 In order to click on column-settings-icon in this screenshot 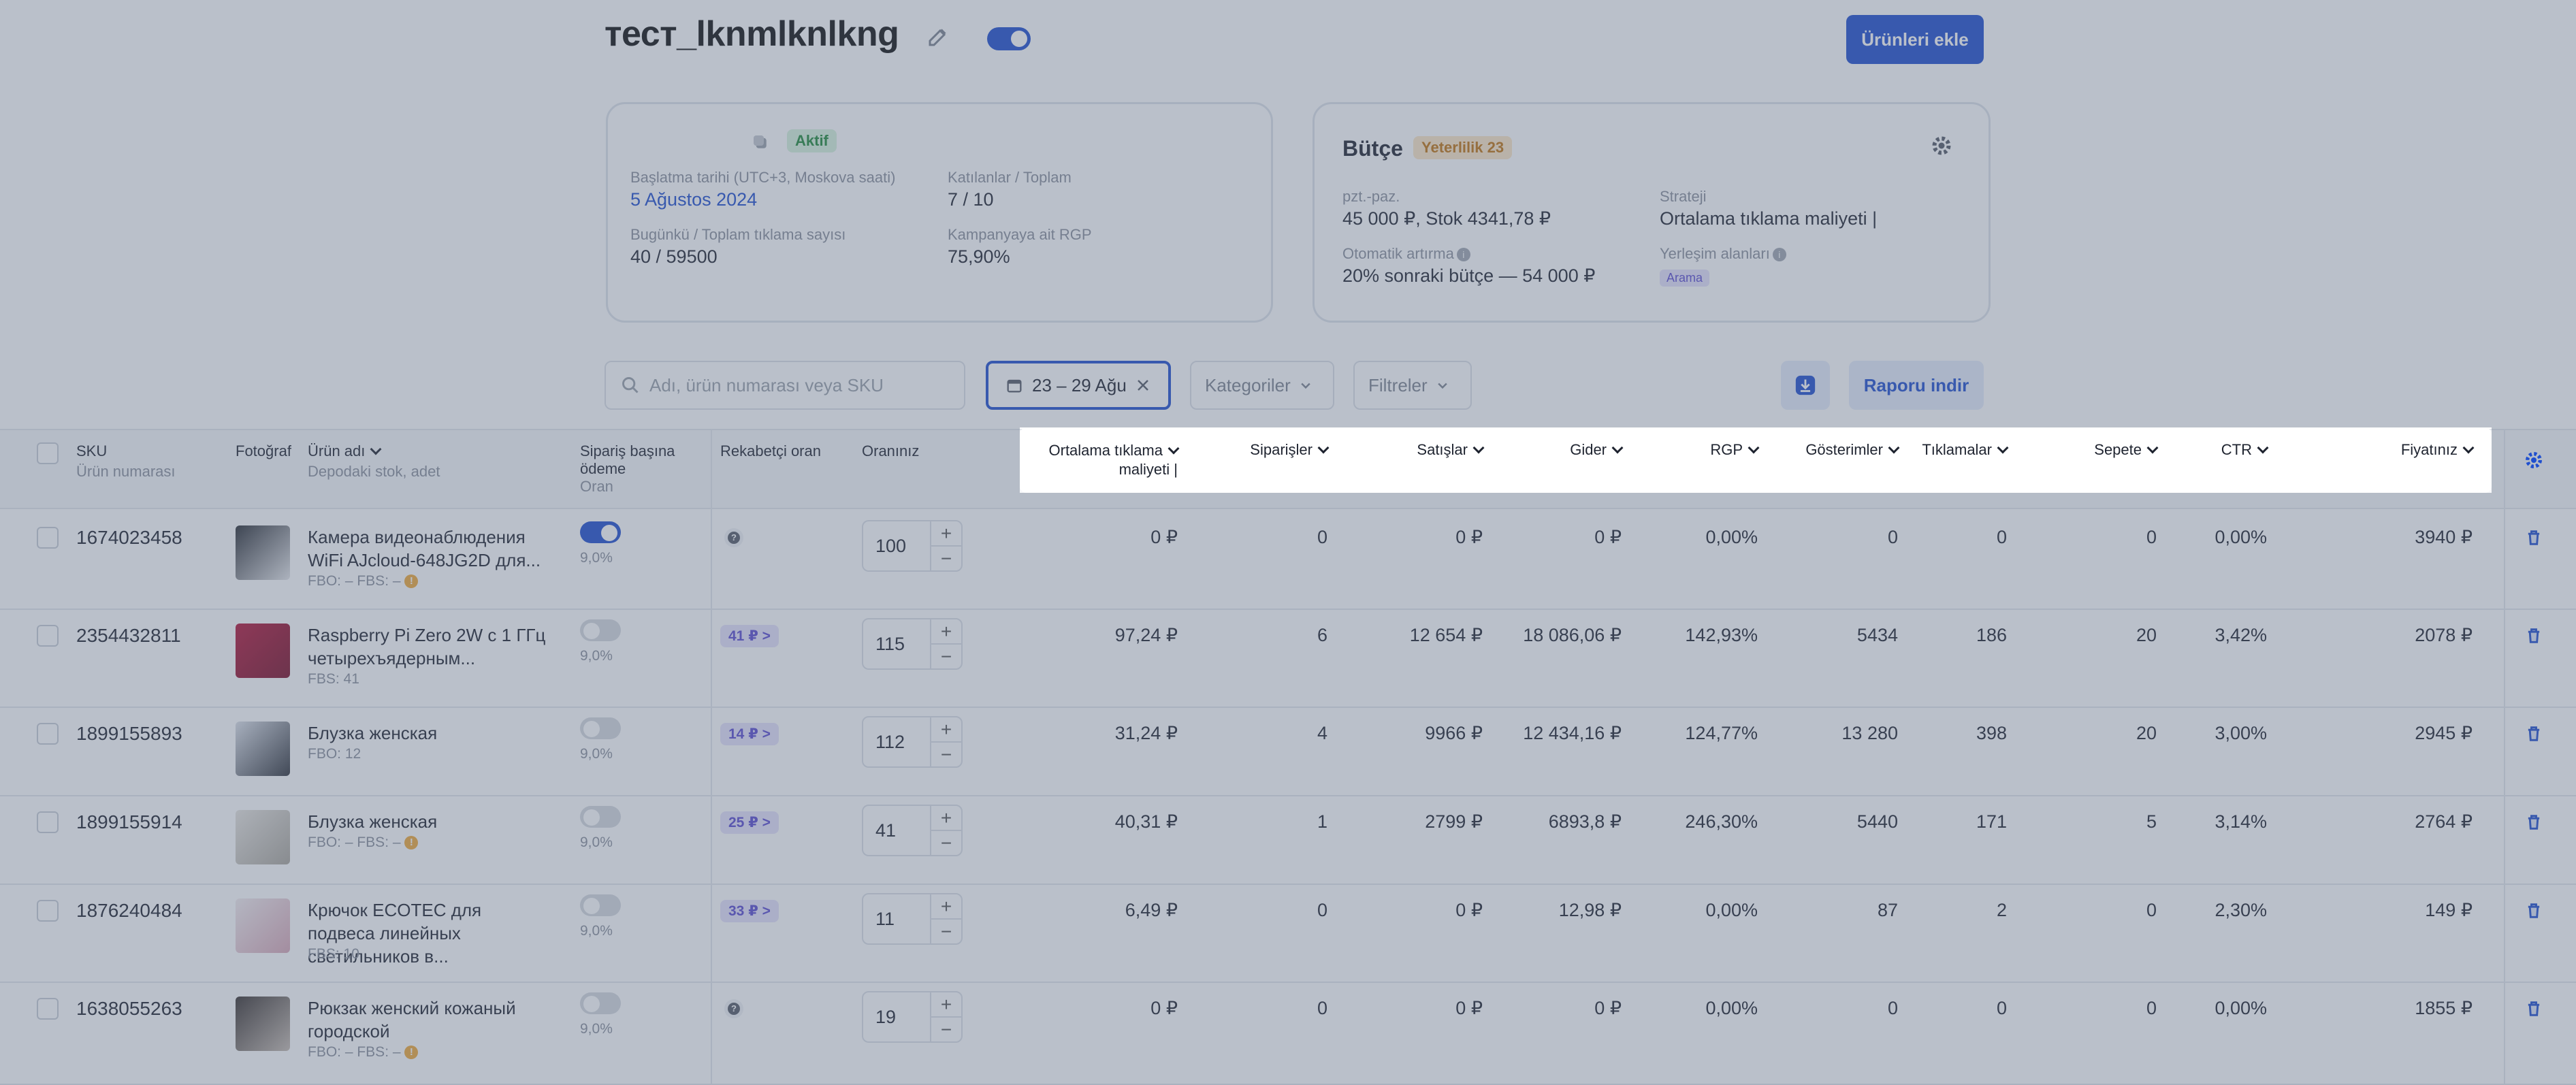, I will do `click(2534, 460)`.